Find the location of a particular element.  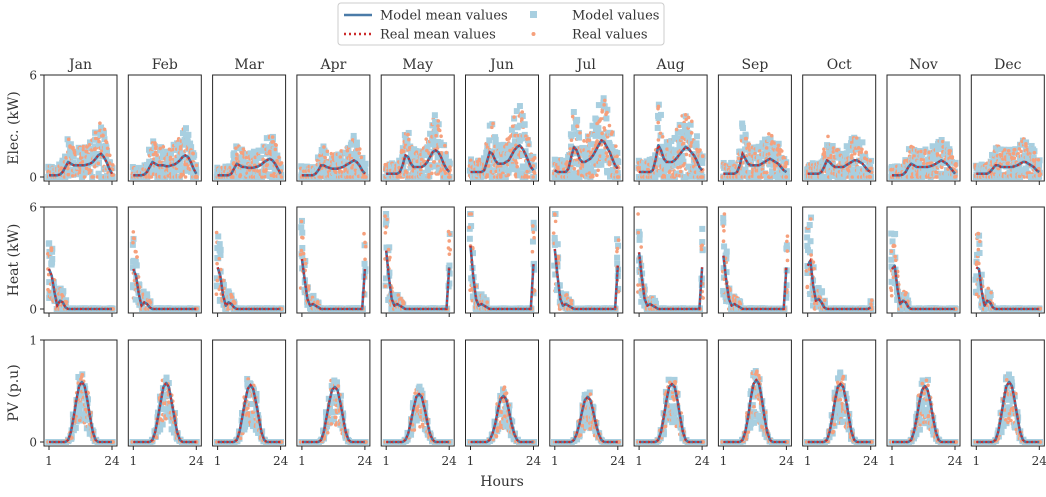

panel-0-2: Mar is located at coordinates (249, 121).